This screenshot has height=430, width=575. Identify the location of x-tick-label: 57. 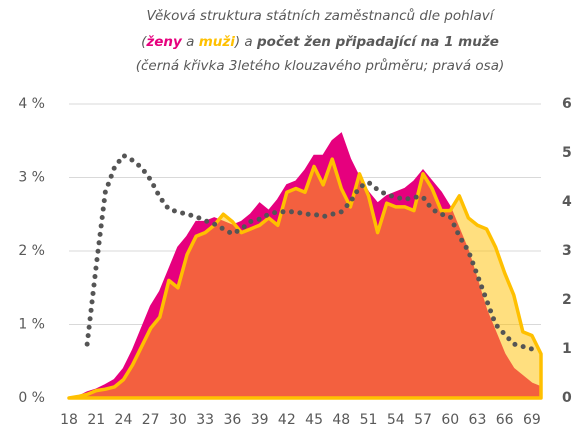
(423, 420).